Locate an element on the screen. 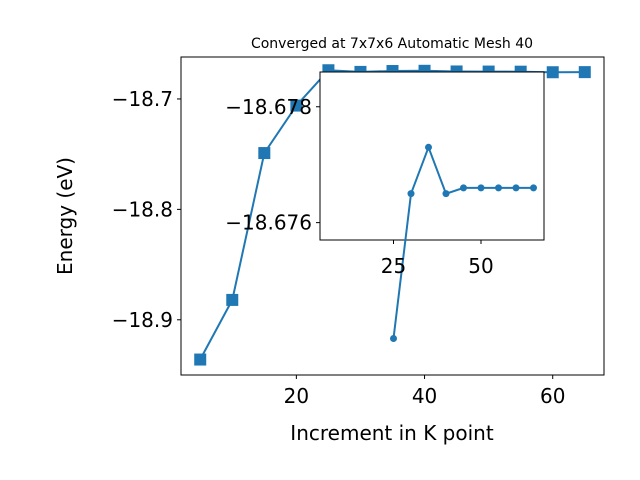 This screenshot has height=480, width=640. main-x-tick-label: 60 is located at coordinates (552, 396).